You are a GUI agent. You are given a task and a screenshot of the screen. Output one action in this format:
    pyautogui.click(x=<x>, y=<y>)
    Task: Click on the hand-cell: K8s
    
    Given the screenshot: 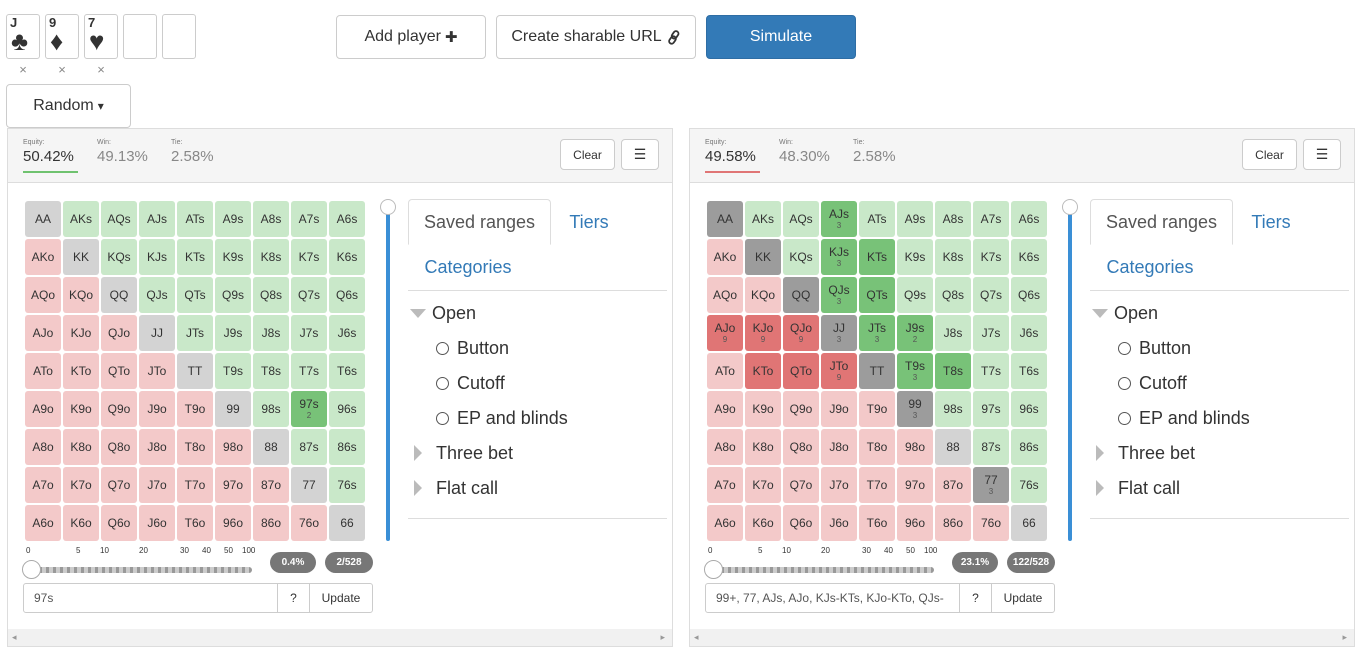 What is the action you would take?
    pyautogui.click(x=953, y=257)
    